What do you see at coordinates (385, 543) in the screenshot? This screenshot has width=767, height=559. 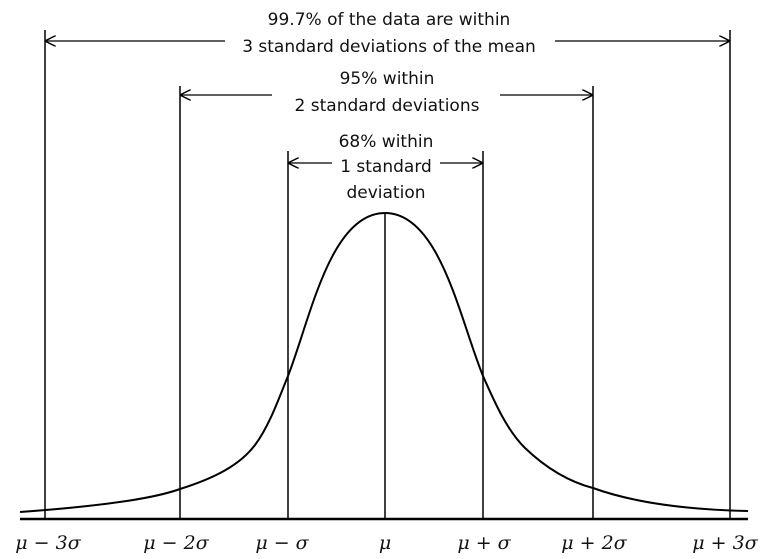 I see `tick-label-mean: μ` at bounding box center [385, 543].